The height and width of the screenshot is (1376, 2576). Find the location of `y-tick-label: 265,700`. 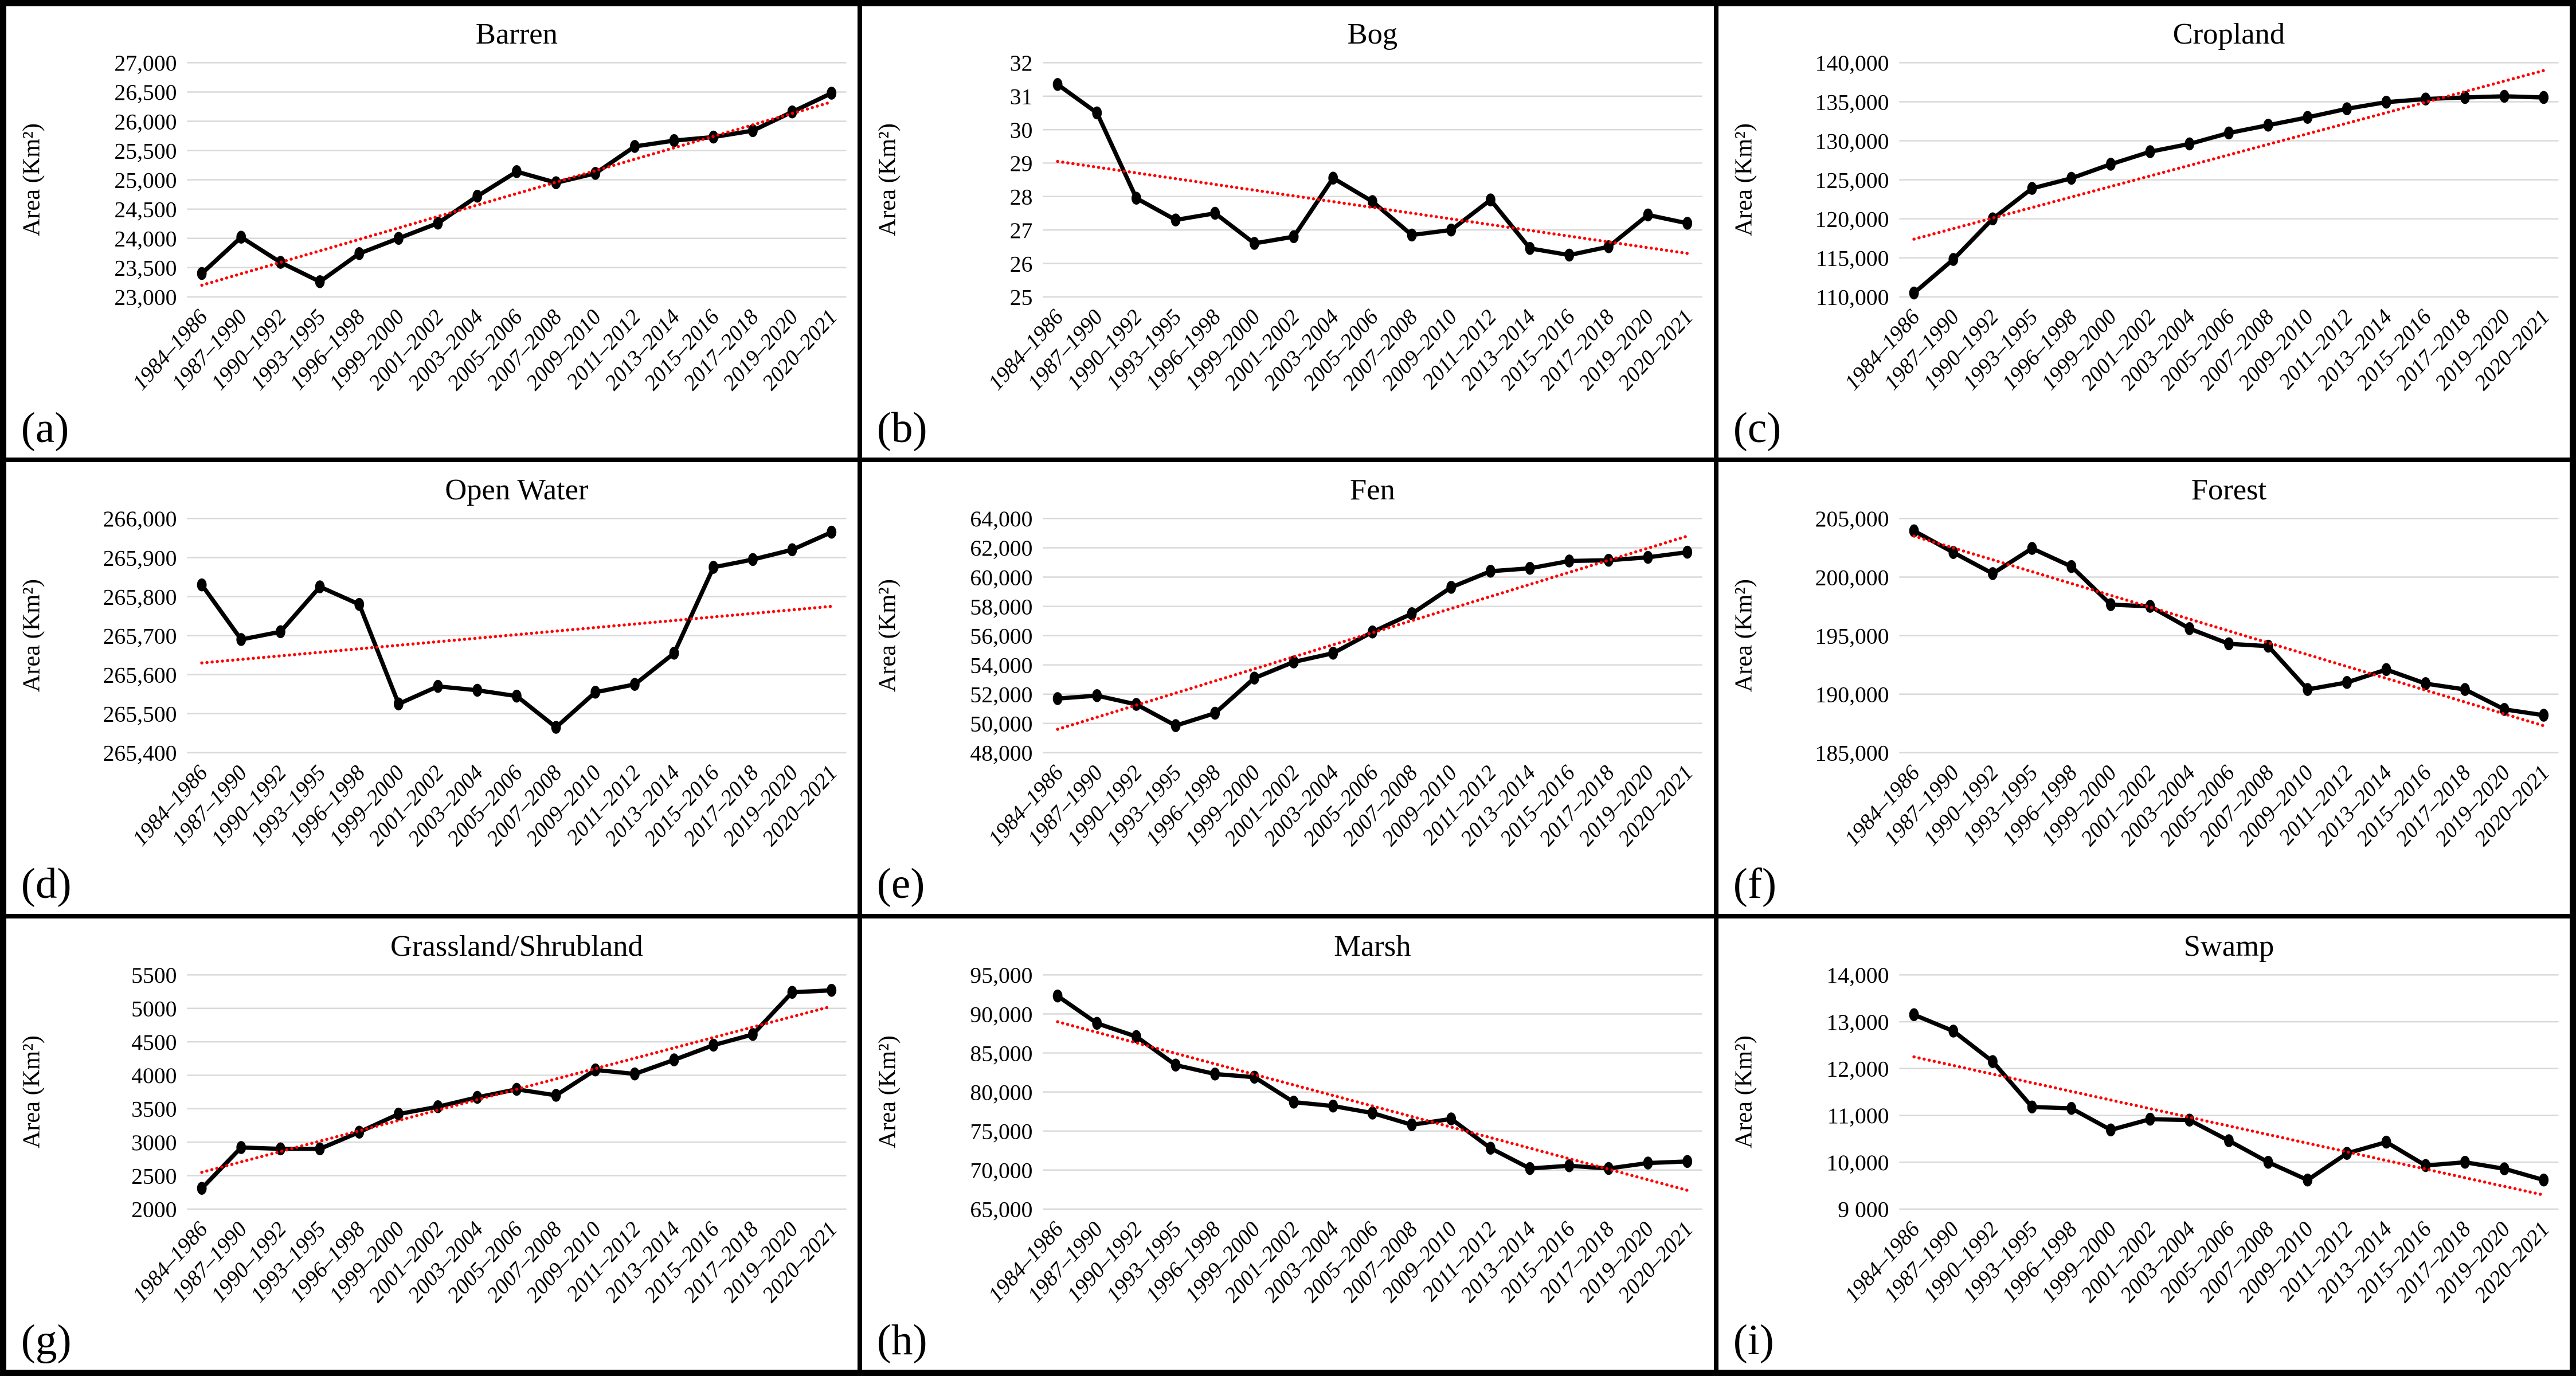

y-tick-label: 265,700 is located at coordinates (140, 637).